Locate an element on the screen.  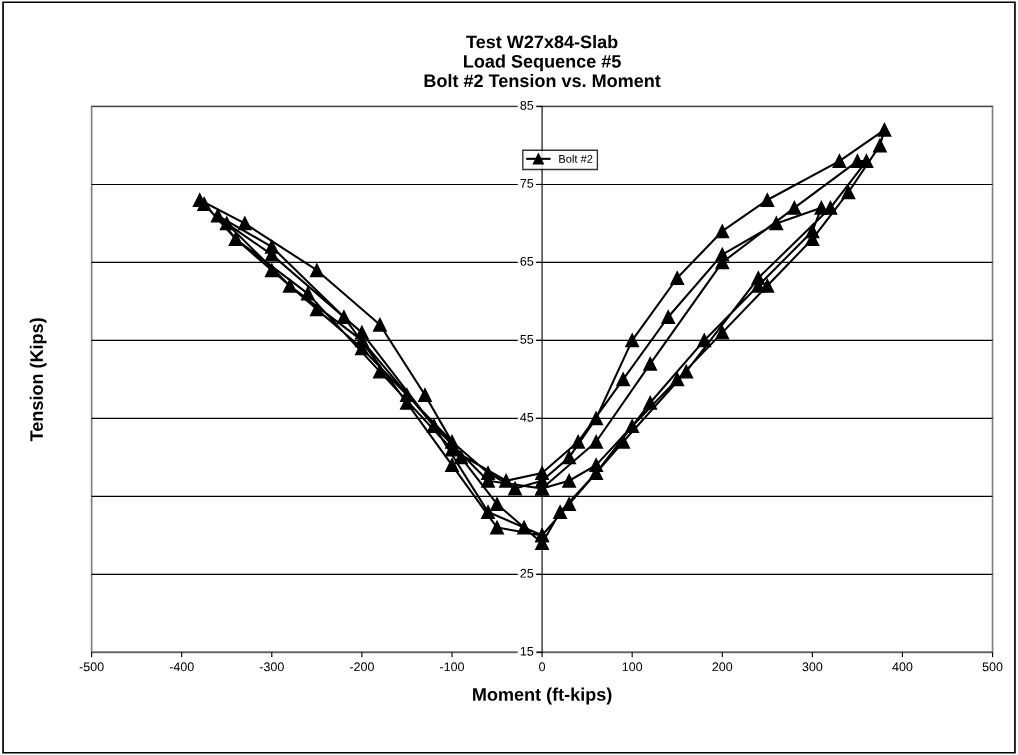
legend-label: Bolt #2 is located at coordinates (576, 158).